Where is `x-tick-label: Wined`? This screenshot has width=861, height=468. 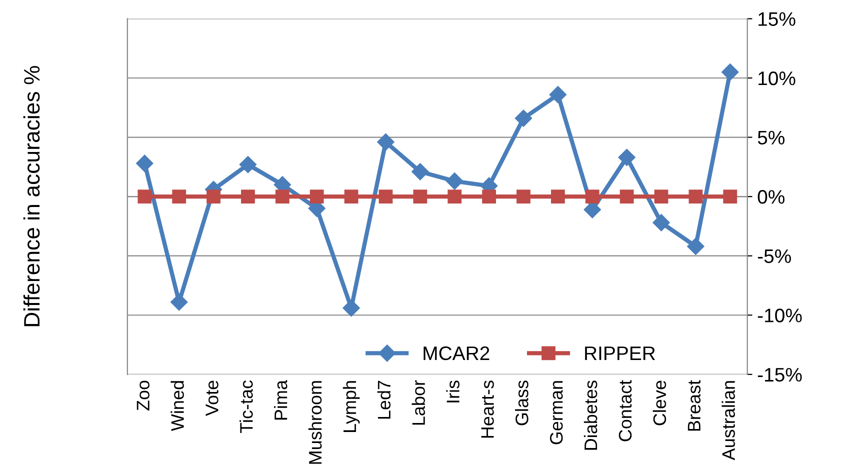 x-tick-label: Wined is located at coordinates (177, 406).